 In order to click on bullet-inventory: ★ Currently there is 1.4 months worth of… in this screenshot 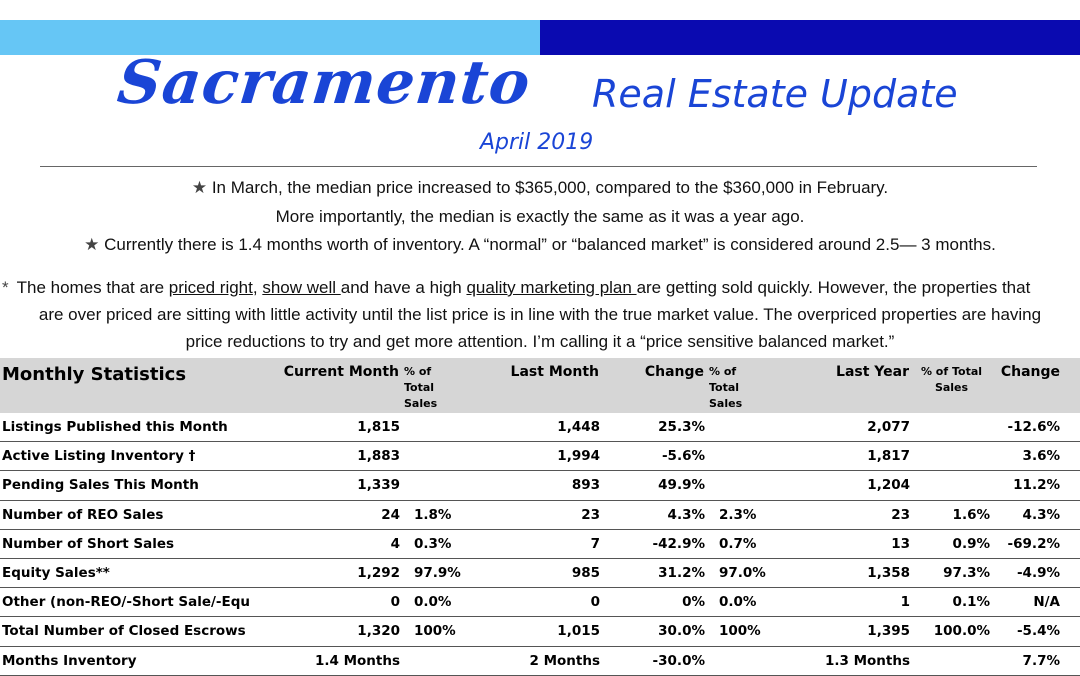, I will do `click(540, 244)`.